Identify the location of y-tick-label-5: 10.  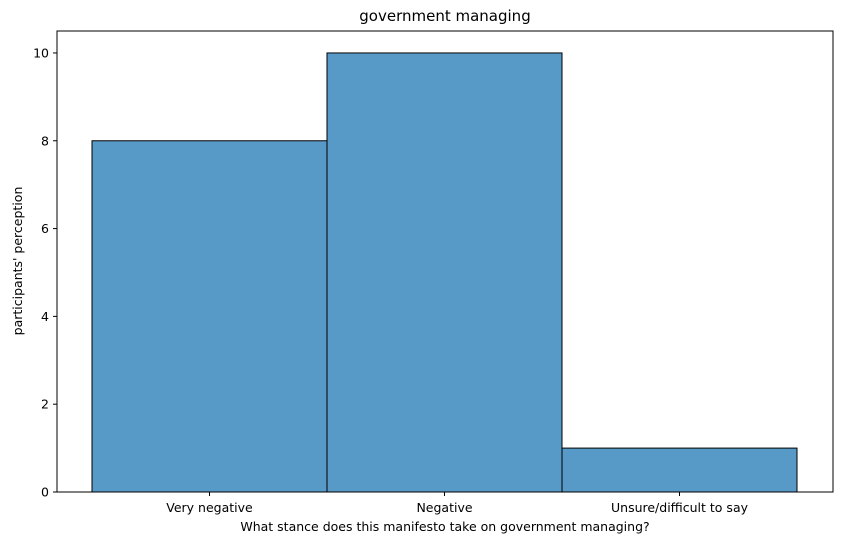
(41, 52).